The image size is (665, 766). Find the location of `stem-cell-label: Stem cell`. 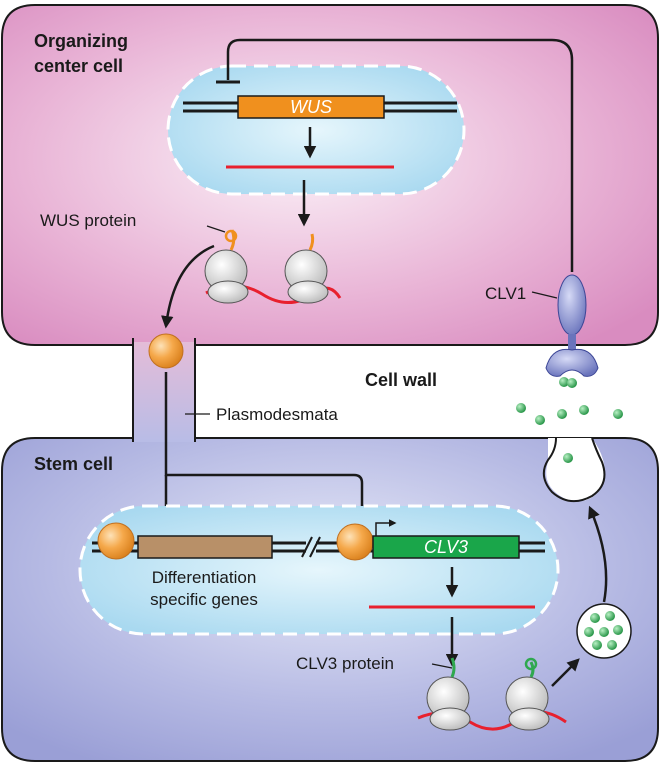

stem-cell-label: Stem cell is located at coordinates (73, 464).